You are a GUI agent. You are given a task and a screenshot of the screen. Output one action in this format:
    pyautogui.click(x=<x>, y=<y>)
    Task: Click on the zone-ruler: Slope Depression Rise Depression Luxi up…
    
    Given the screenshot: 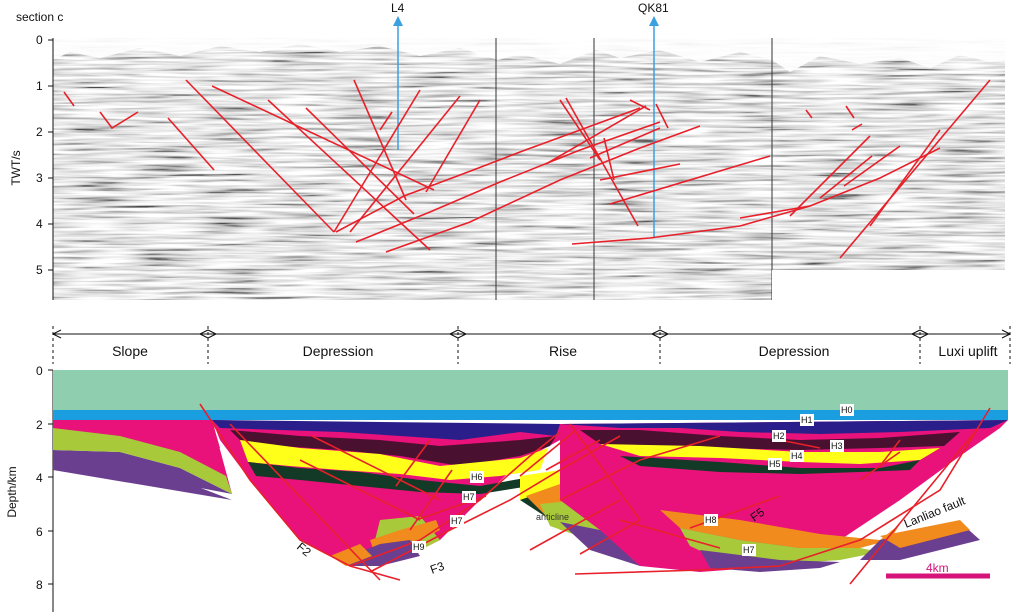 What is the action you would take?
    pyautogui.click(x=531, y=345)
    